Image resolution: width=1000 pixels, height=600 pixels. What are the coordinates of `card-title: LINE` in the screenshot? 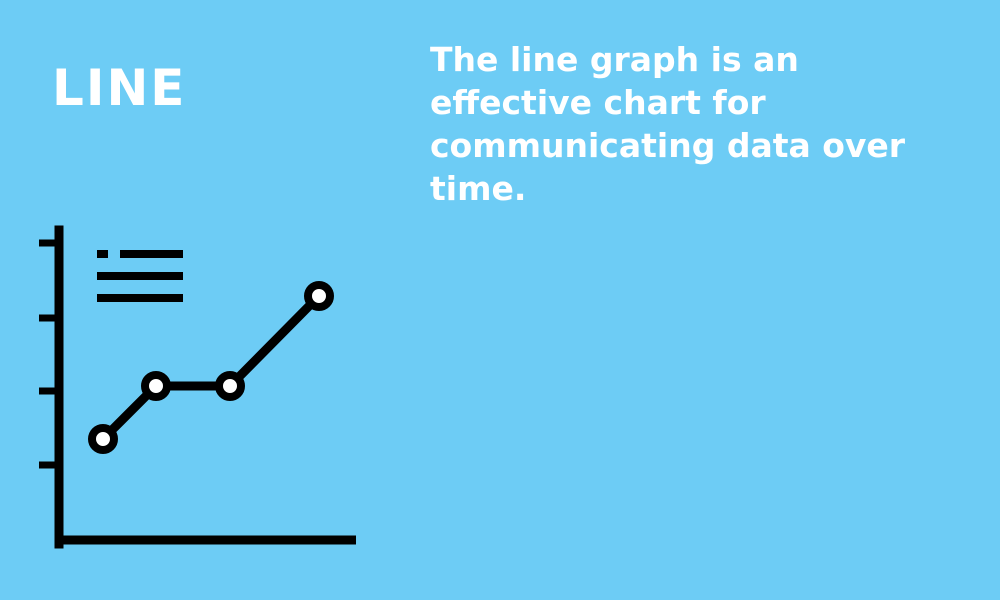 It's located at (119, 88).